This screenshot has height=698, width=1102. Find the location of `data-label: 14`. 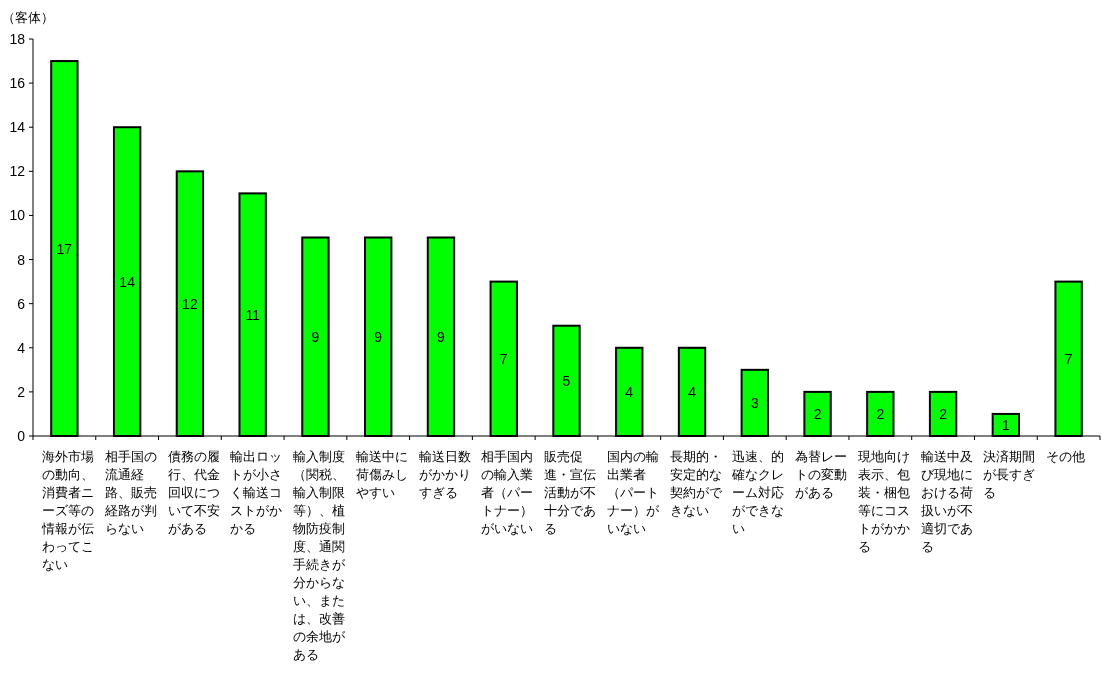

data-label: 14 is located at coordinates (127, 281).